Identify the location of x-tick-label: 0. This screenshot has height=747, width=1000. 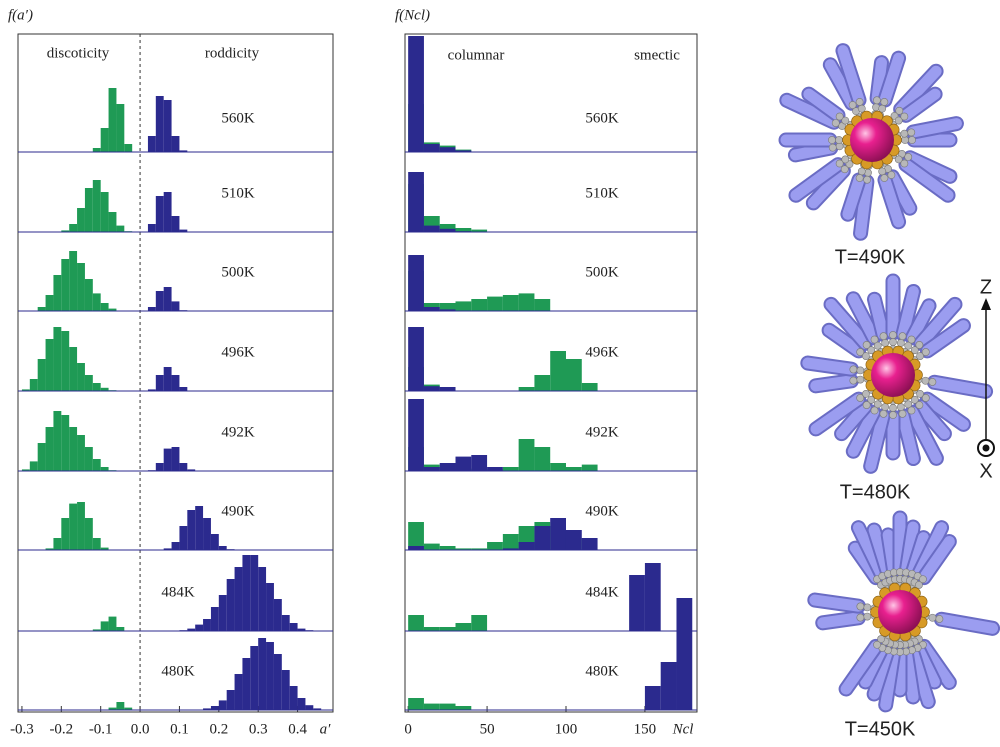
(408, 729).